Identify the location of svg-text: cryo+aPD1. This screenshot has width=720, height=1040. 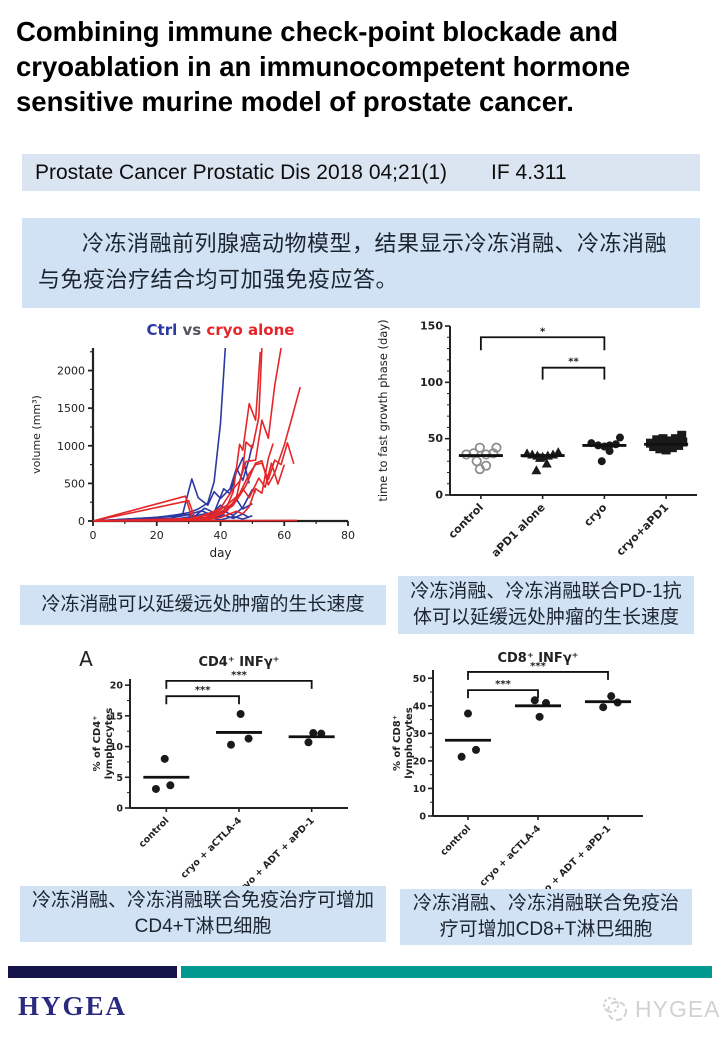
(642, 529).